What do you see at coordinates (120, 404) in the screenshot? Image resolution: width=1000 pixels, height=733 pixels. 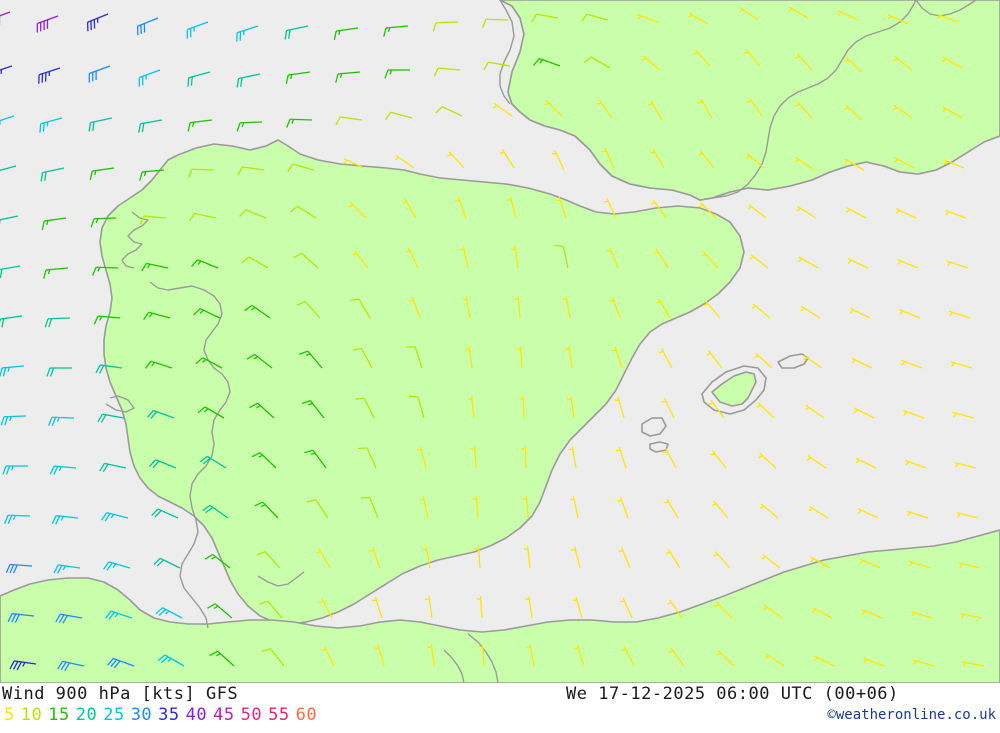 I see `coast-tagus-estuary` at bounding box center [120, 404].